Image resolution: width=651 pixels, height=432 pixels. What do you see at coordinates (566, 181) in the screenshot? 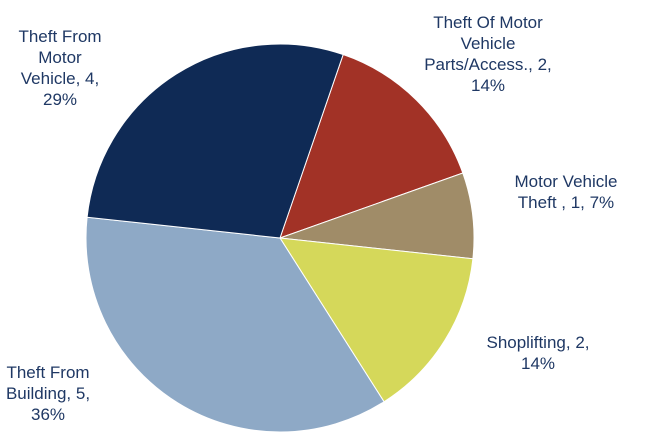
I see `slice-label-line: Motor Vehicle` at bounding box center [566, 181].